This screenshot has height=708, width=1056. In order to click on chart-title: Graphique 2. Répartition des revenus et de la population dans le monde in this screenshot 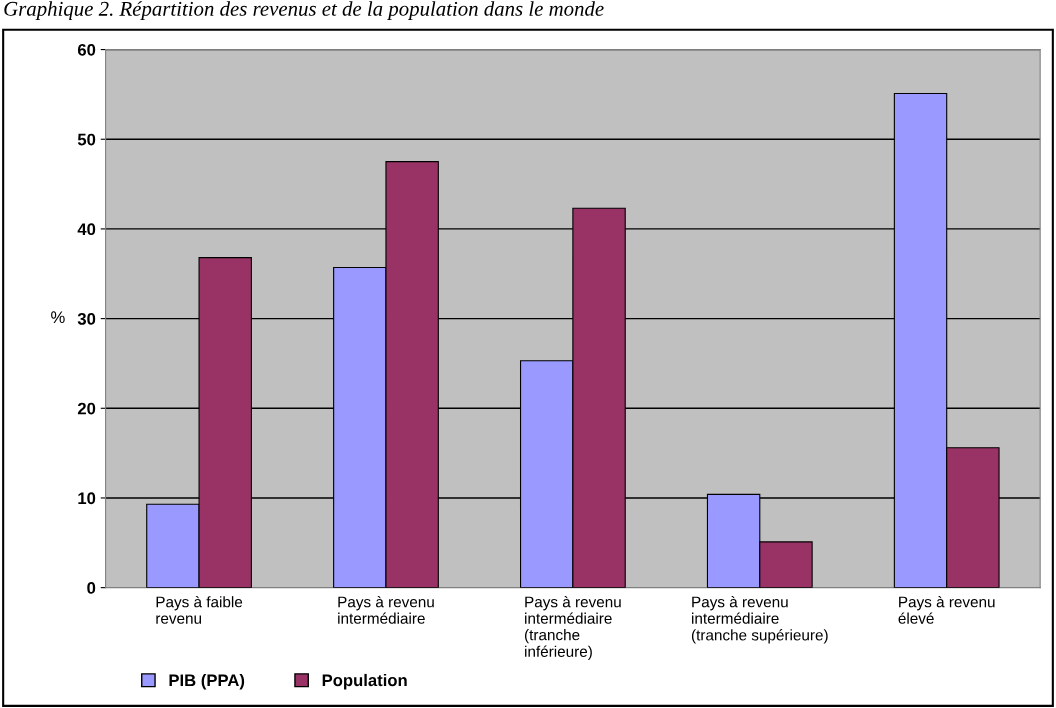, I will do `click(304, 11)`.